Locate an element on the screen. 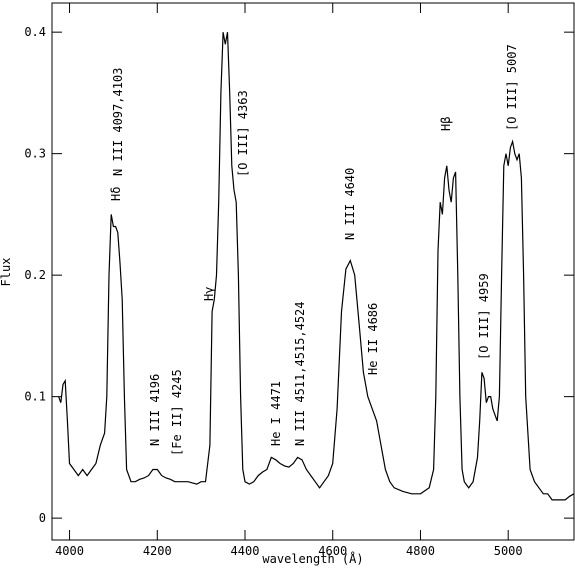 The width and height of the screenshot is (575, 572). y-tick-label: 0 is located at coordinates (42, 518).